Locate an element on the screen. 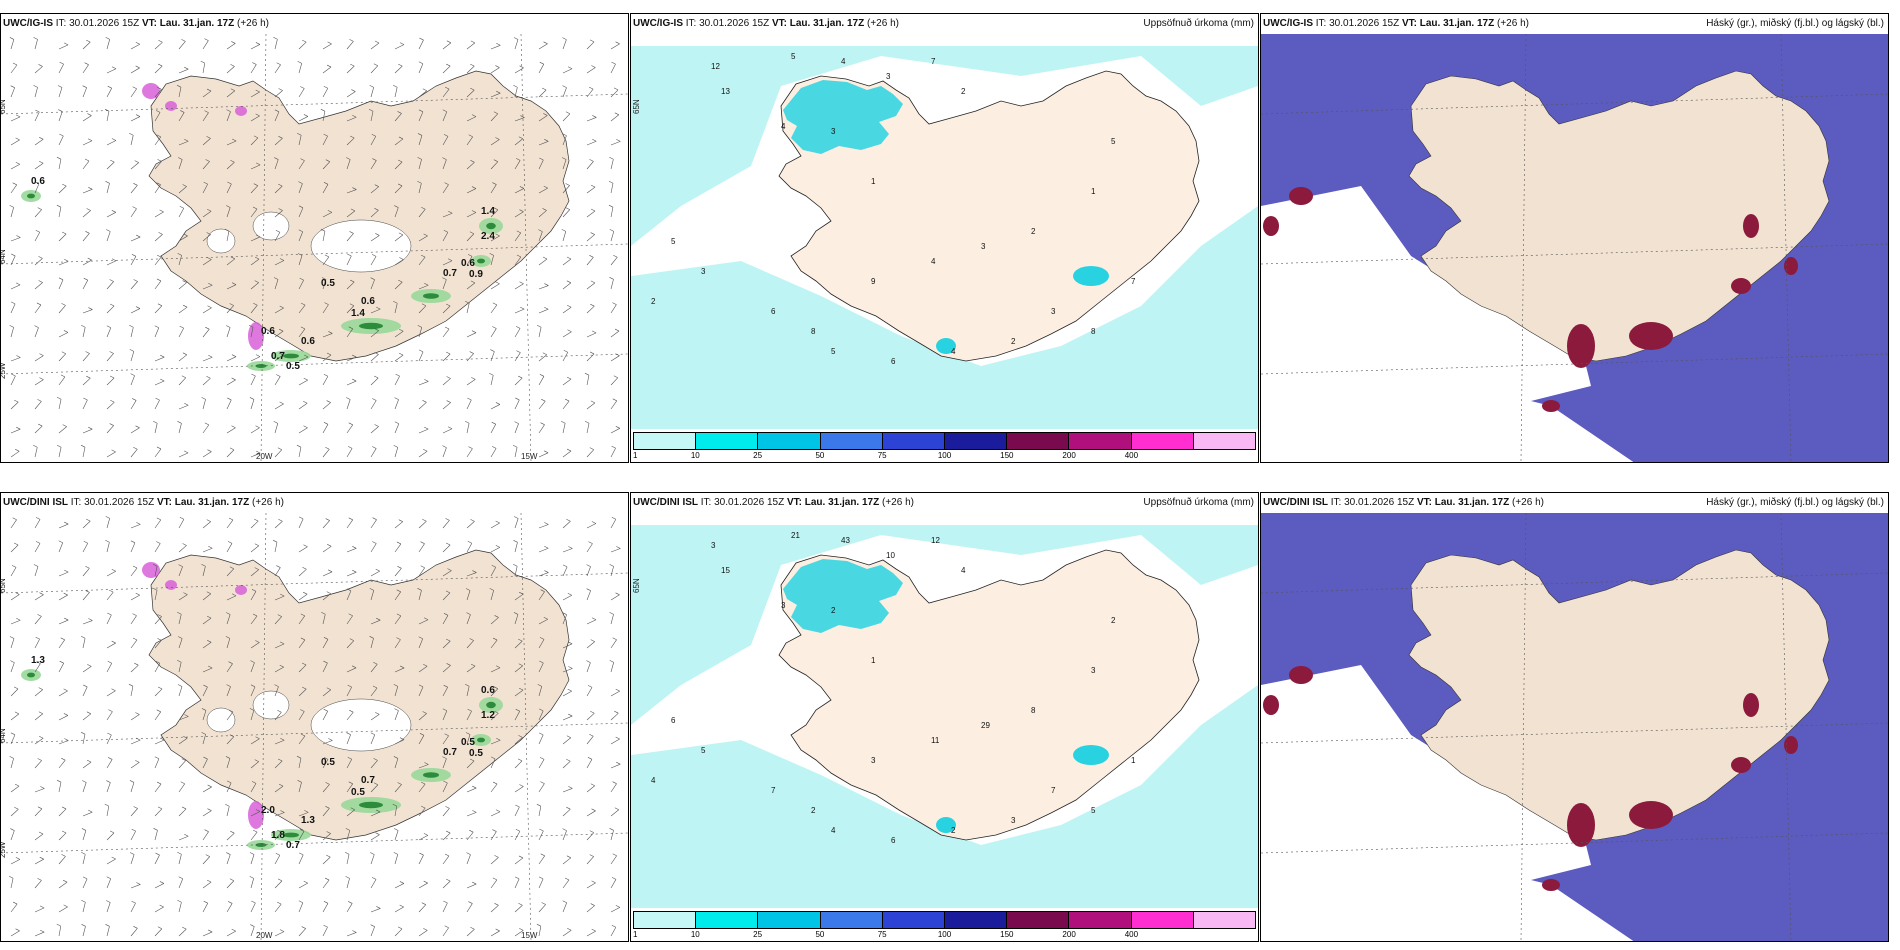 The width and height of the screenshot is (1900, 950). low-cloud-area is located at coordinates (1741, 765).